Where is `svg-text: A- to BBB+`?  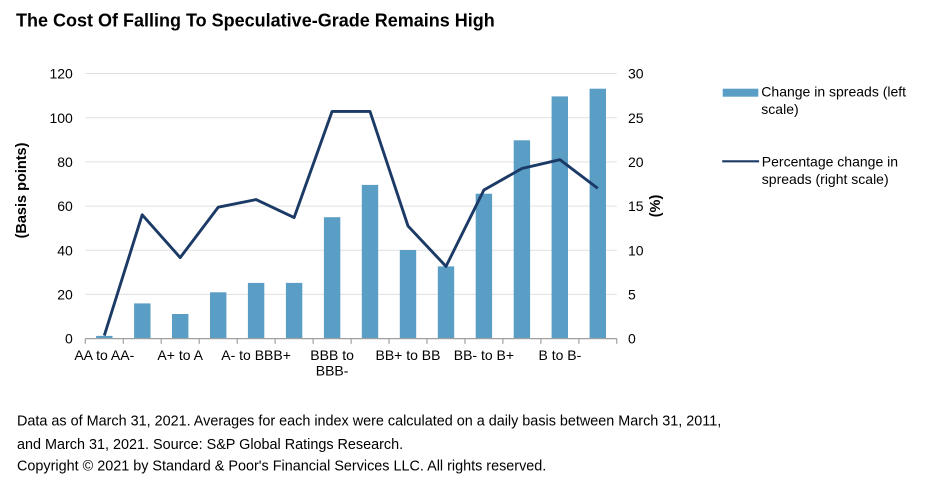 svg-text: A- to BBB+ is located at coordinates (256, 355).